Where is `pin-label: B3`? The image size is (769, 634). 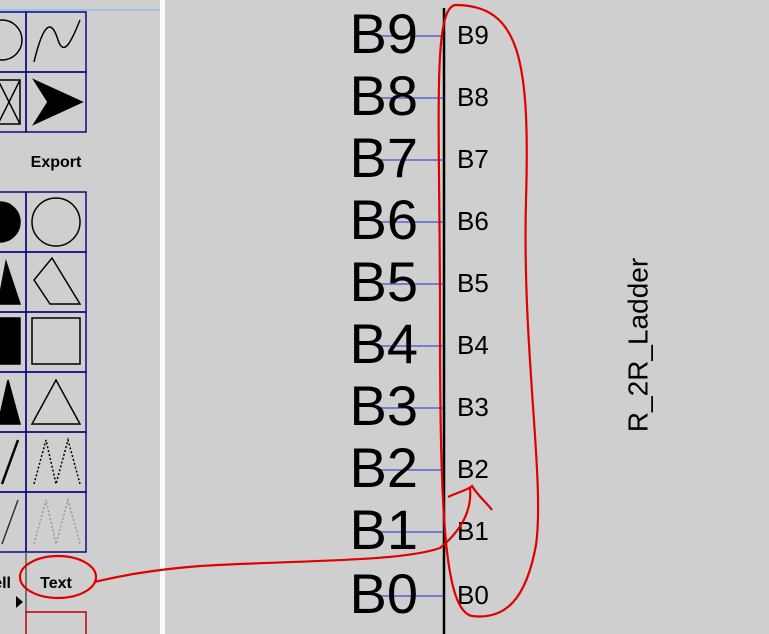 pin-label: B3 is located at coordinates (473, 407).